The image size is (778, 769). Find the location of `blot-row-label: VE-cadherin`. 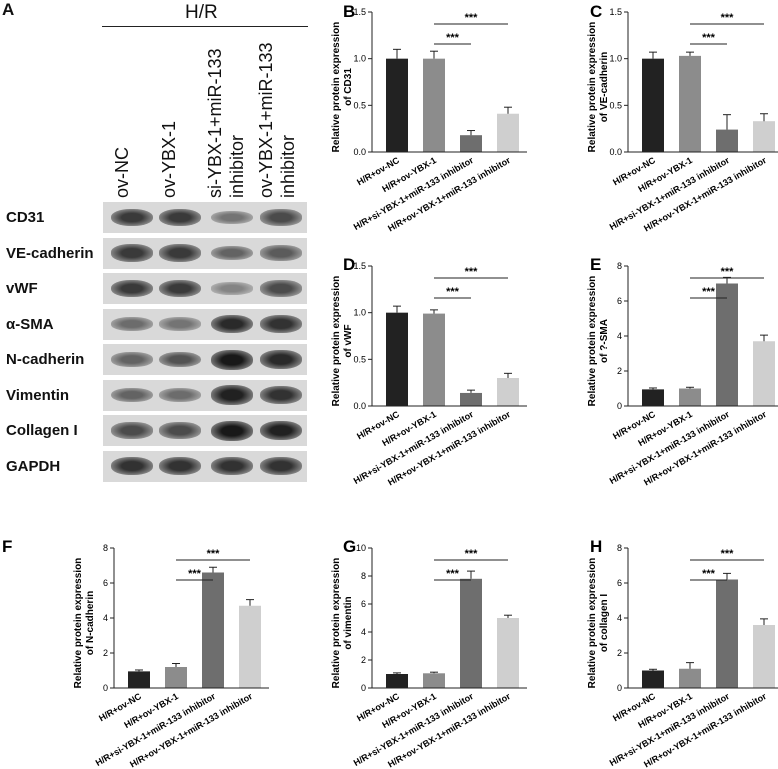

blot-row-label: VE-cadherin is located at coordinates (50, 253).